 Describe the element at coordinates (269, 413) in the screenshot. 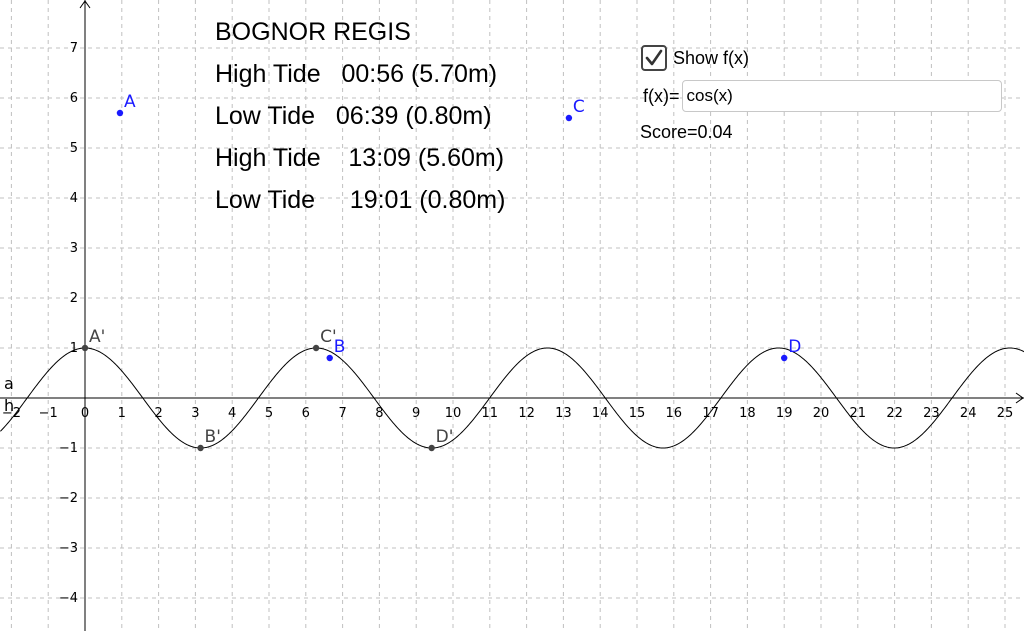

I see `x-tick-label: 5` at that location.